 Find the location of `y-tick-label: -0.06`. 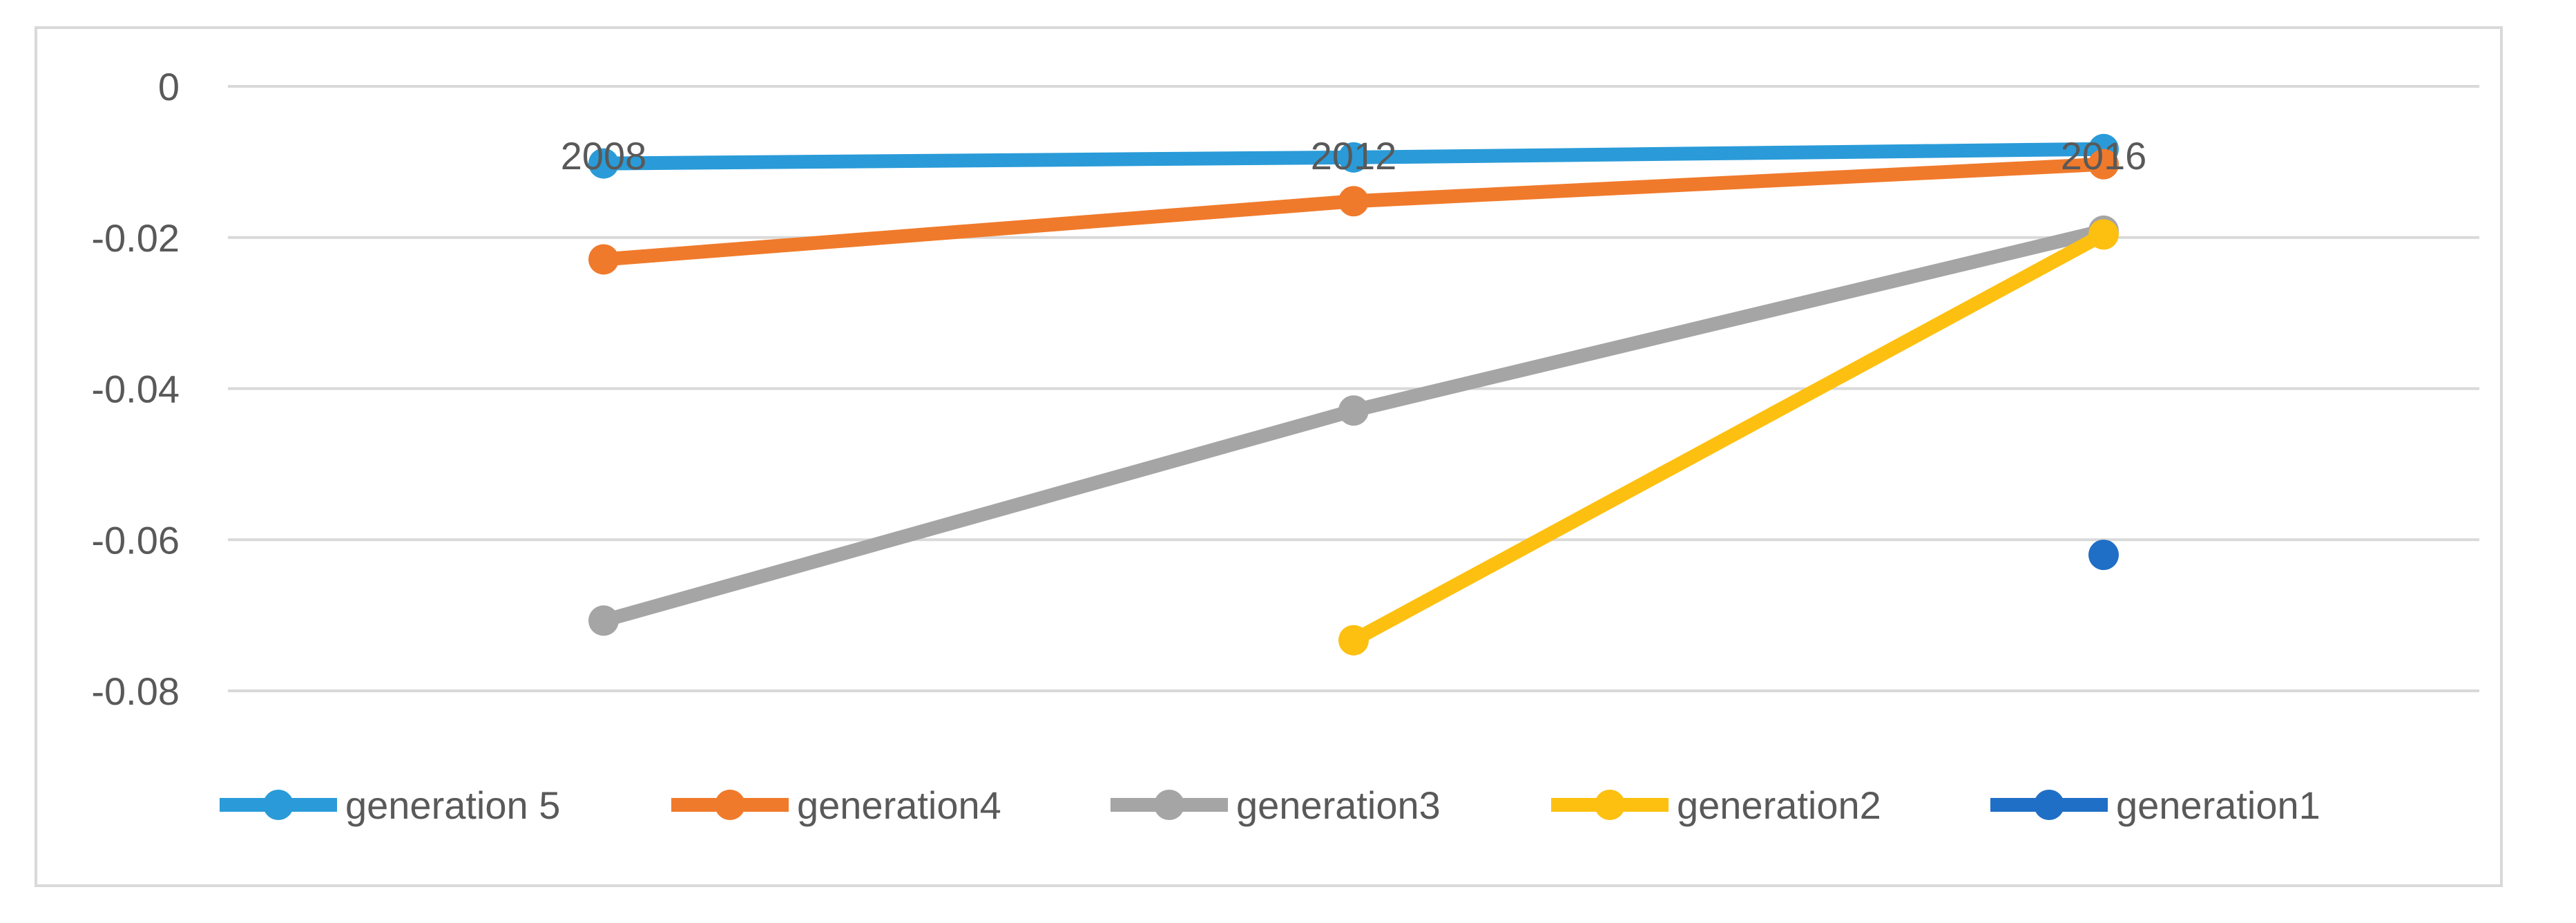

y-tick-label: -0.06 is located at coordinates (135, 540).